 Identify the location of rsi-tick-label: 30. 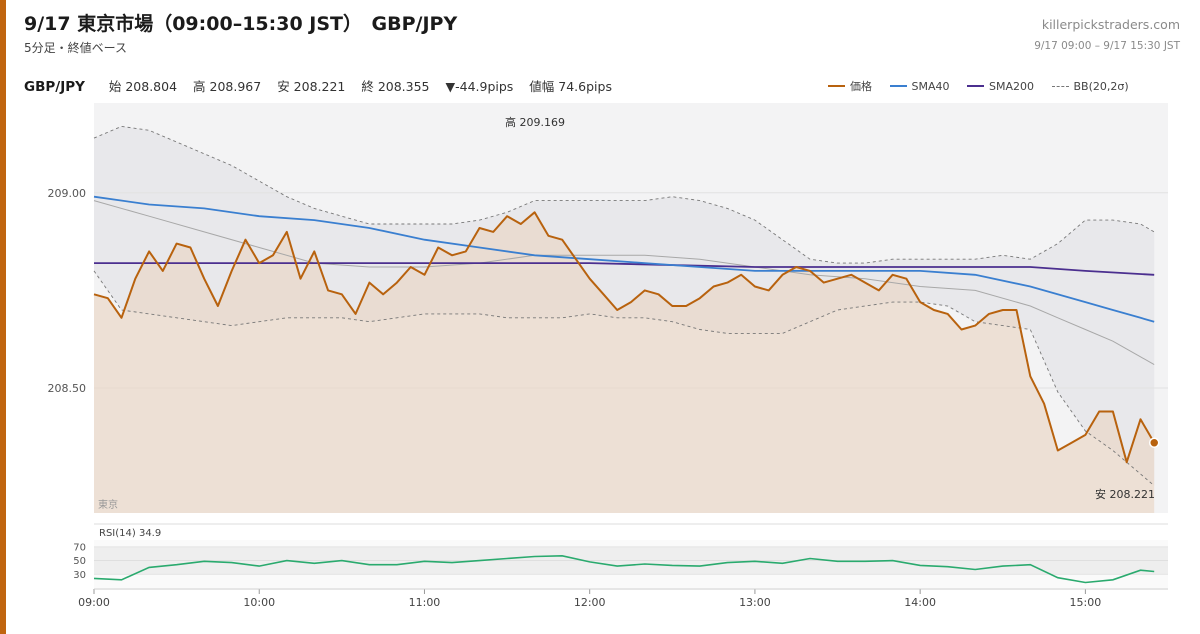
(79, 575).